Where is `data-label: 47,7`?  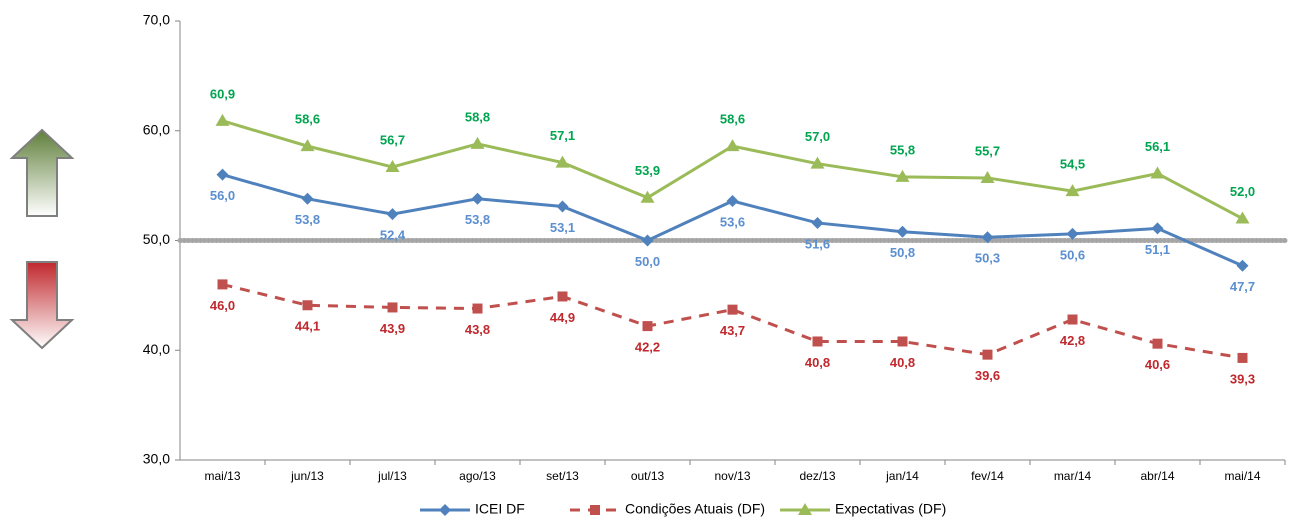 data-label: 47,7 is located at coordinates (1242, 286).